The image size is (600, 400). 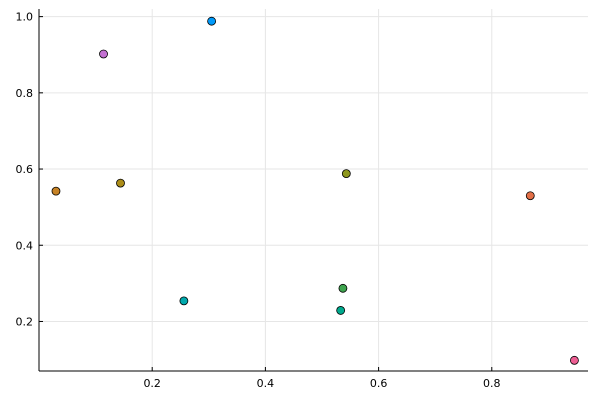 I want to click on x-tick-label: 0.4, so click(x=266, y=383).